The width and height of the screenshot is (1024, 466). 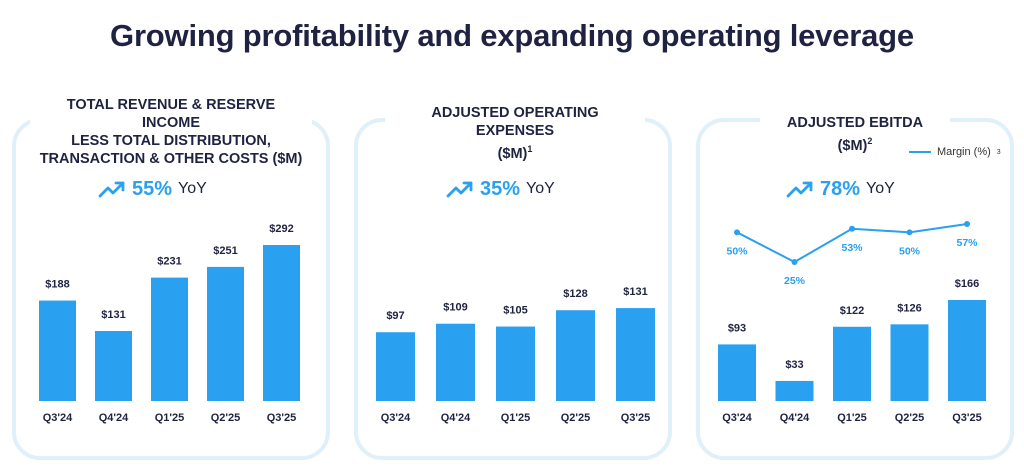 I want to click on ebitda-category-tick-label: Q3'25, so click(x=967, y=418).